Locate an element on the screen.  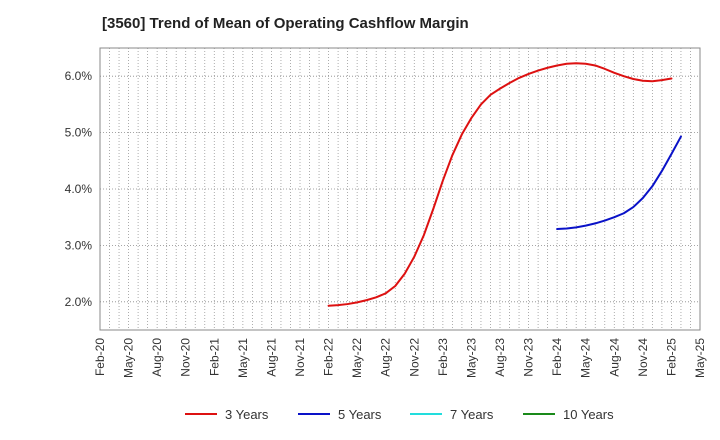
x-tick-label: Feb-23 is located at coordinates (443, 357).